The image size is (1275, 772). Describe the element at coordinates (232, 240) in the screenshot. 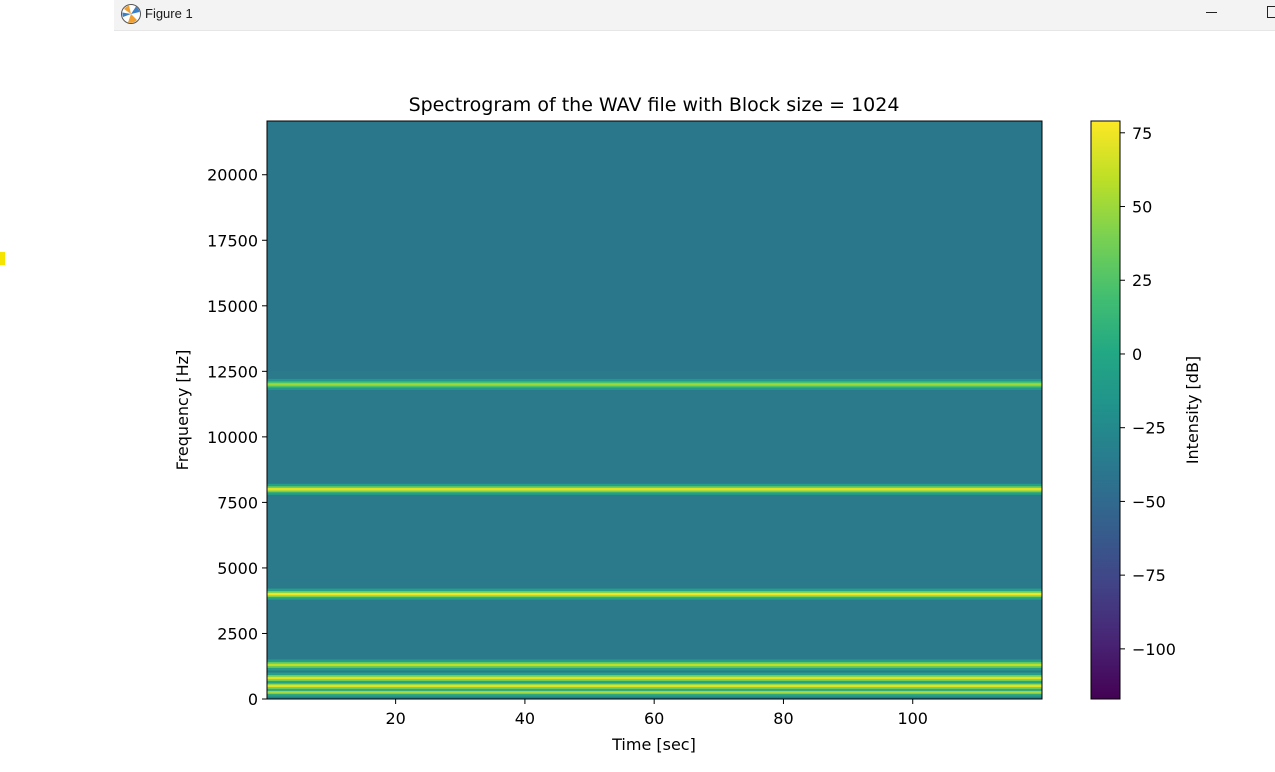

I see `y-tick-label-7: 17500` at that location.